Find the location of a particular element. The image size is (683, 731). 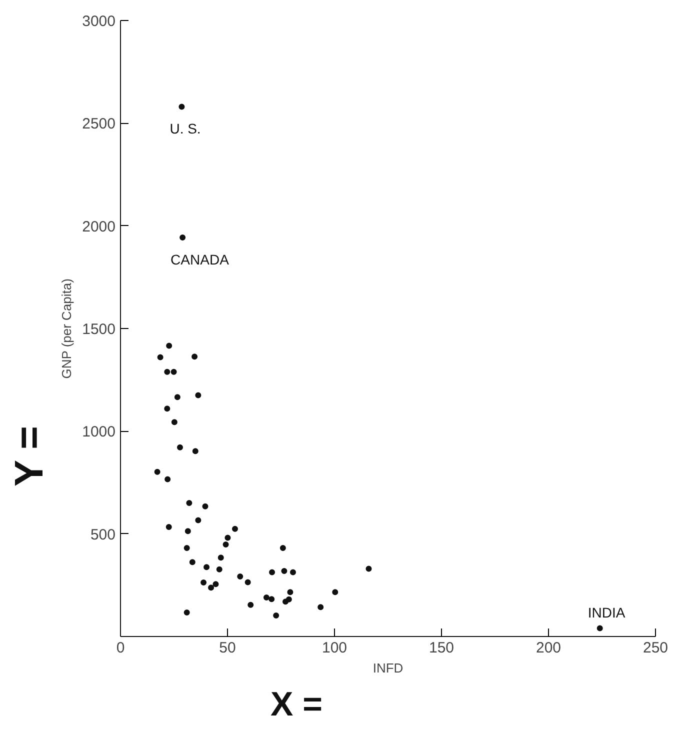

x-tick-label: 0 is located at coordinates (120, 648).